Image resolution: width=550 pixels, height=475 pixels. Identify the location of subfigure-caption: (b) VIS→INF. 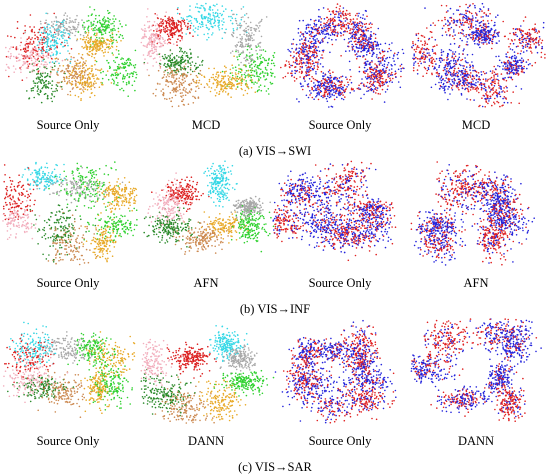
(275, 309).